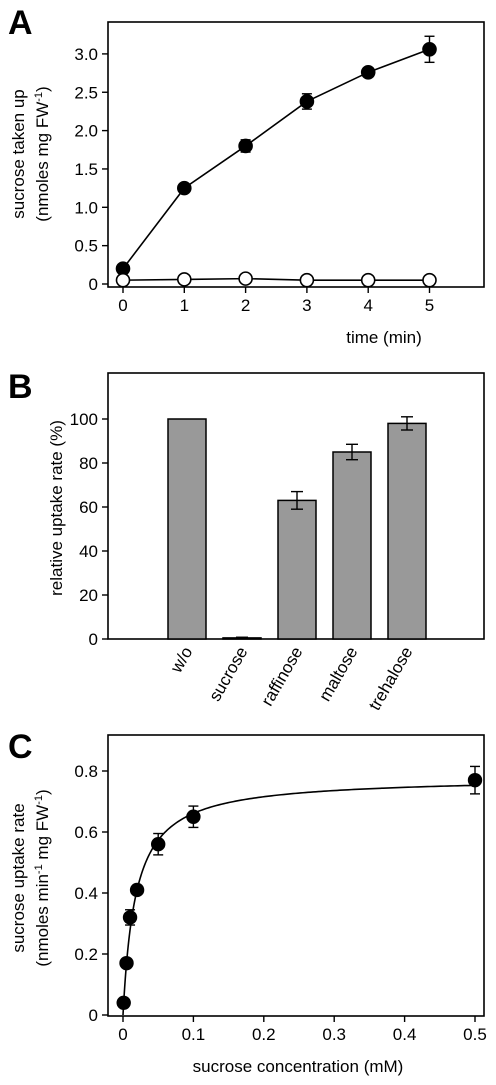 The width and height of the screenshot is (496, 1085). I want to click on y-axis-label-b: relative uptake rate (%), so click(56, 508).